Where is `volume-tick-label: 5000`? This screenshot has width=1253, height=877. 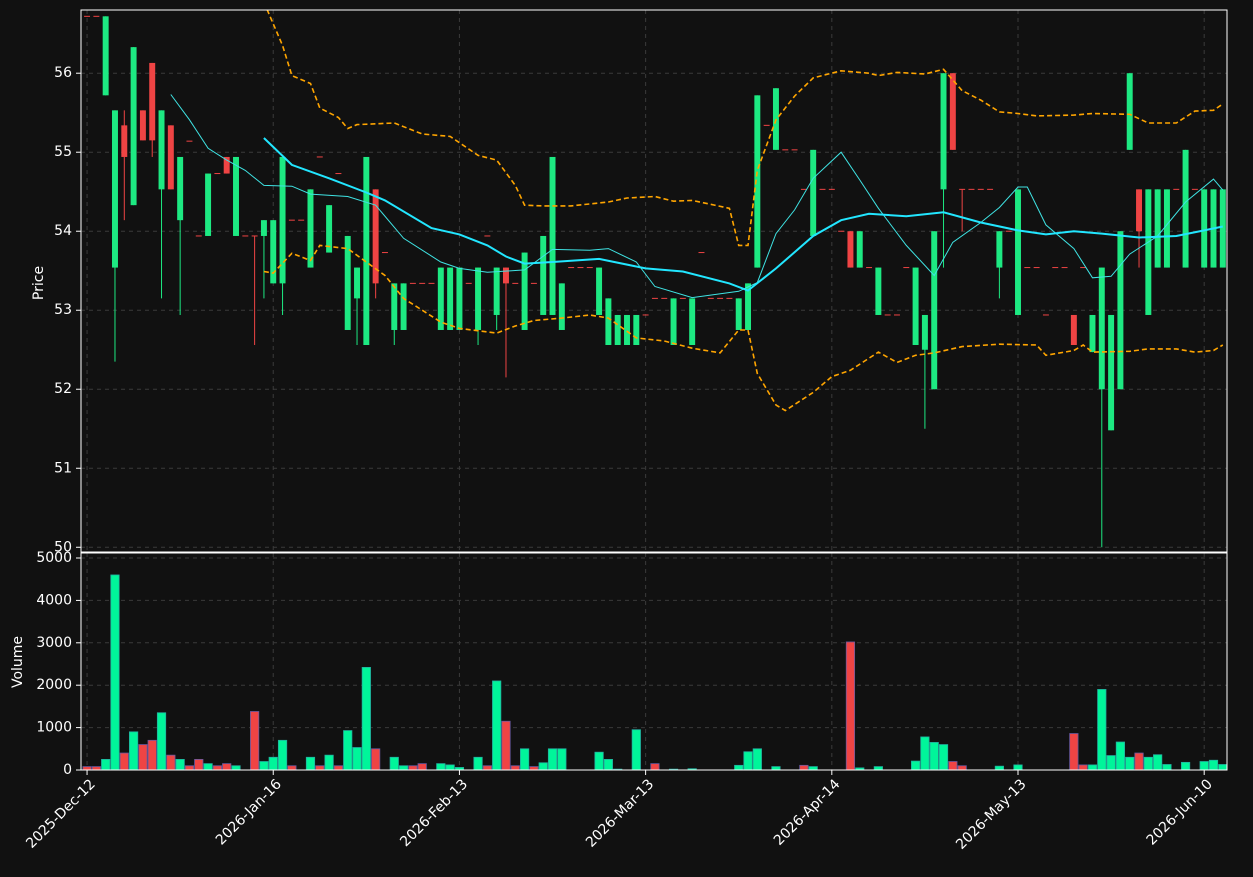 volume-tick-label: 5000 is located at coordinates (54, 558).